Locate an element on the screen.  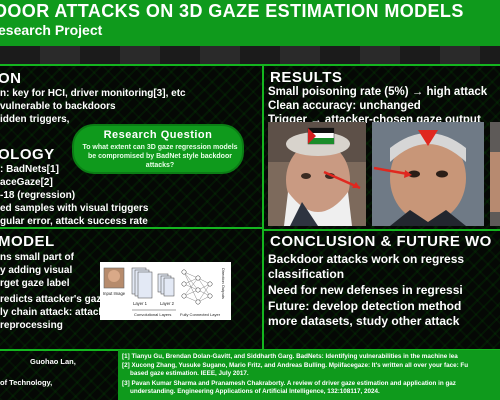
layer-2-label: Layer 2 is located at coordinates (167, 303).